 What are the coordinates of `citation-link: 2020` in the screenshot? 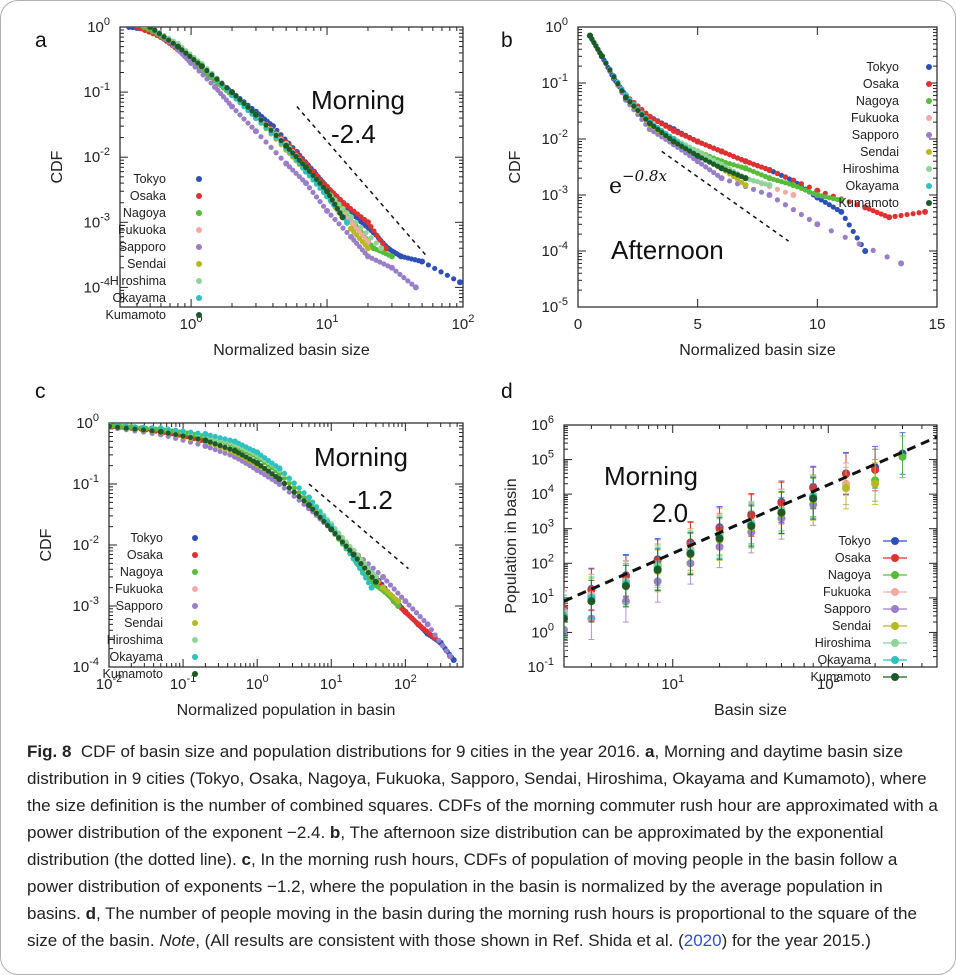 It's located at (702, 940).